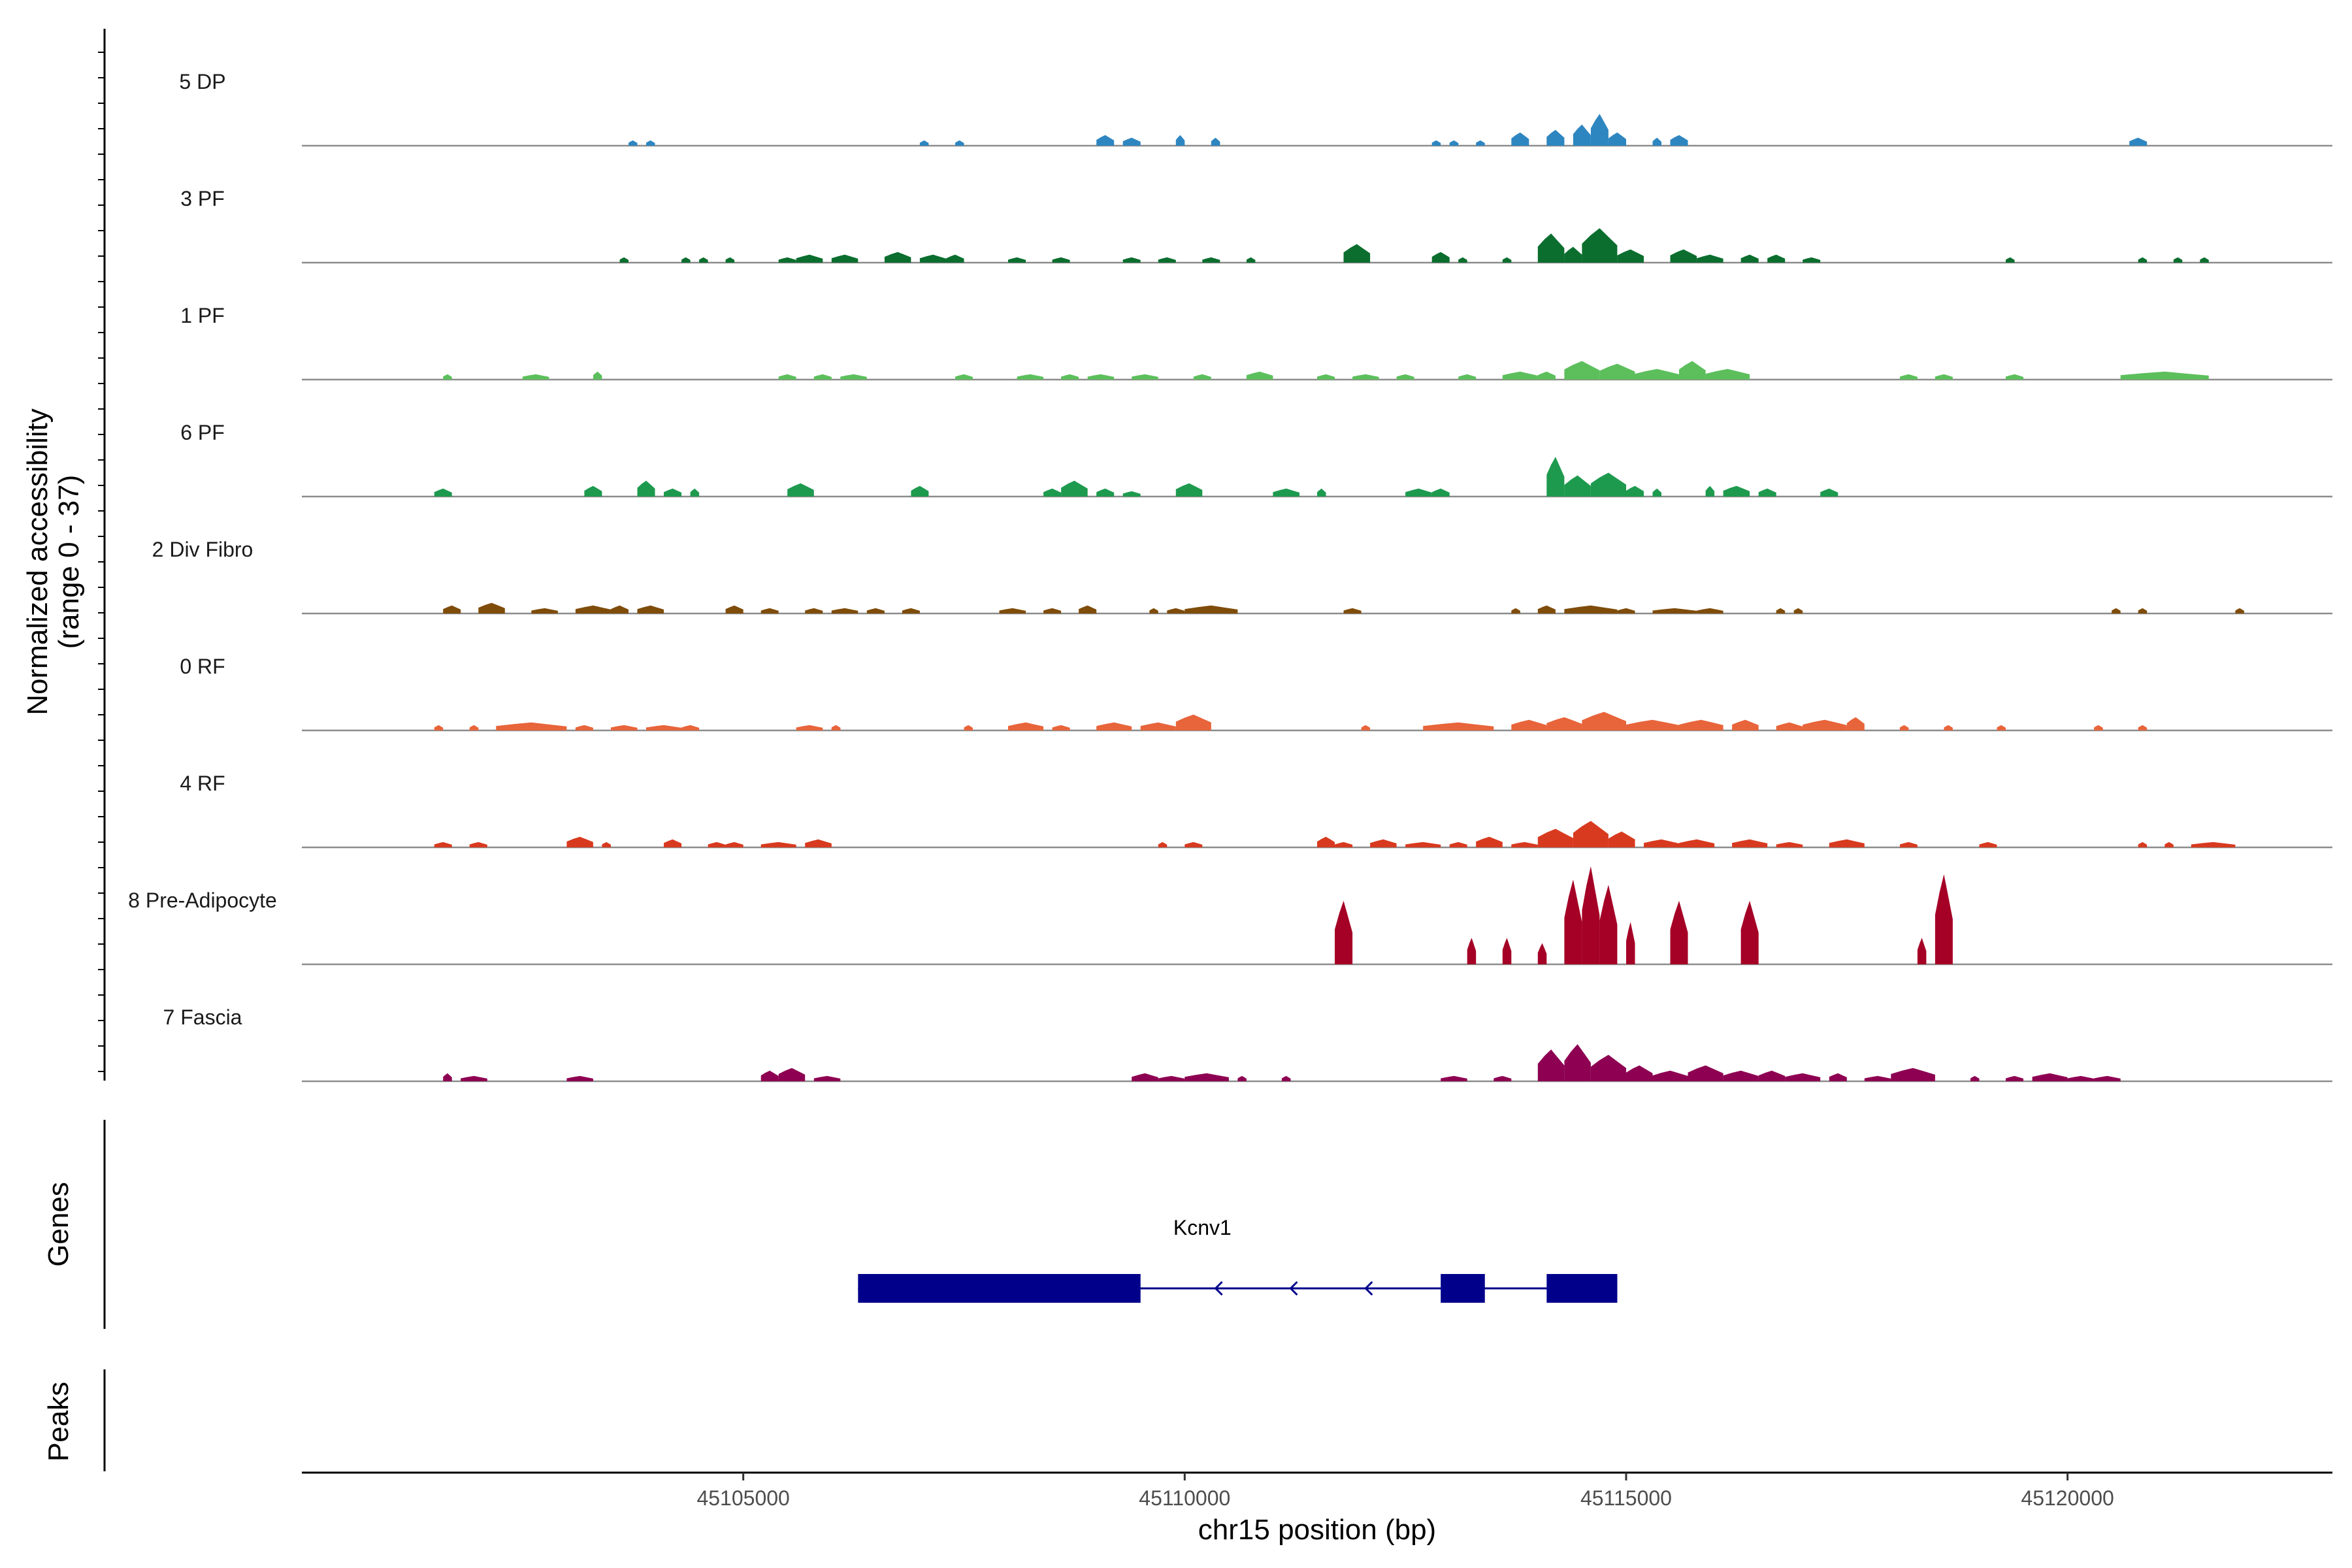  I want to click on track-8-pre-adipocyte: 8 Pre-Adipocyte, so click(1230, 916).